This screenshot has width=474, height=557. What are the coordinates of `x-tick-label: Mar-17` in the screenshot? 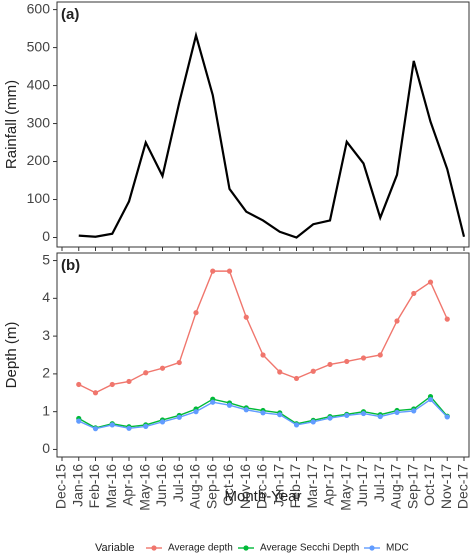 It's located at (312, 486).